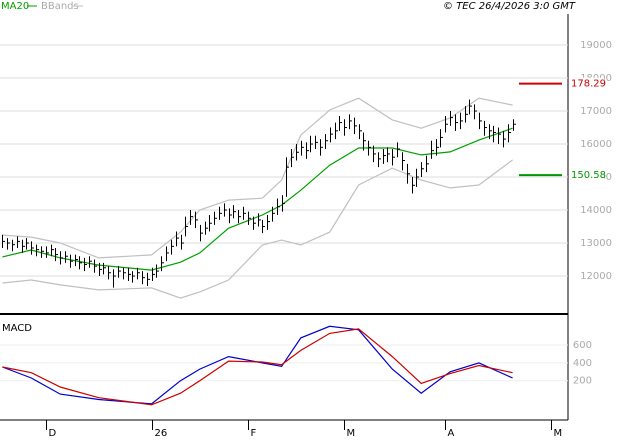  I want to click on legend-label: MA20, so click(15, 6).